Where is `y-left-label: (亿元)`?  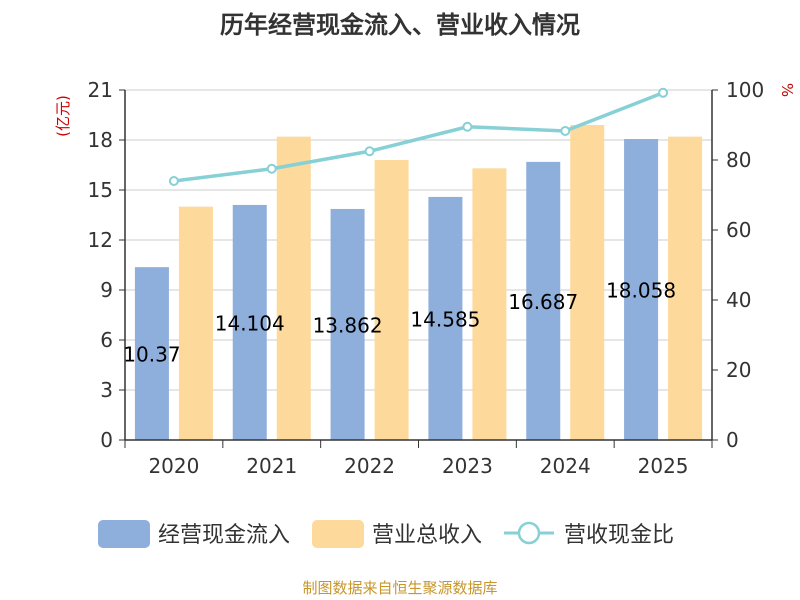 y-left-label: (亿元) is located at coordinates (63, 116).